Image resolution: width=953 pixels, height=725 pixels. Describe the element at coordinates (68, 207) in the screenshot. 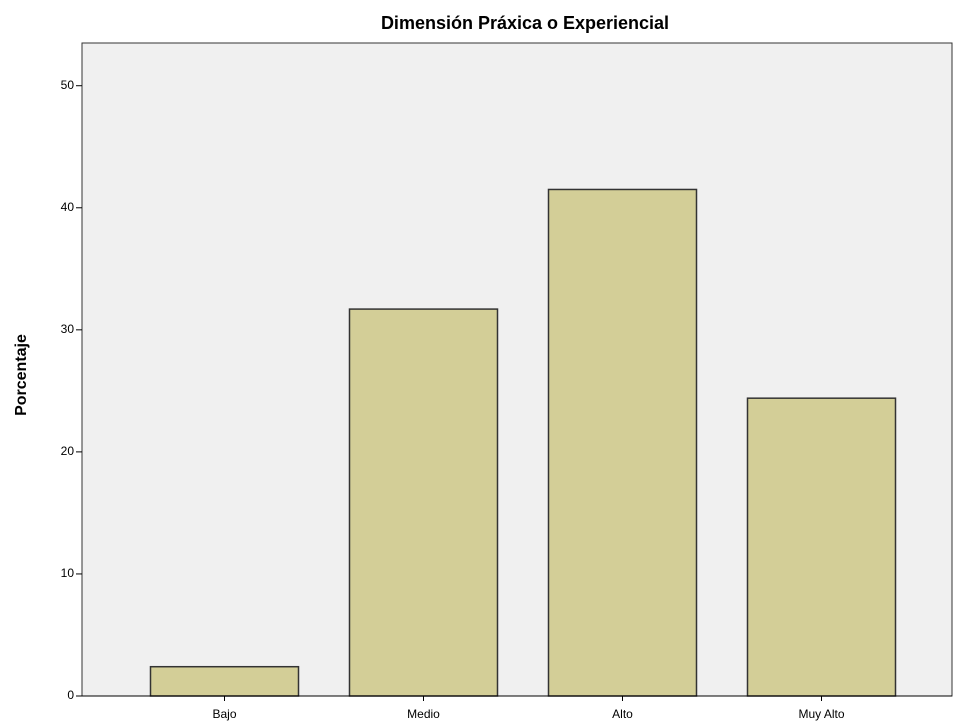

I see `y-tick-label: 40` at that location.